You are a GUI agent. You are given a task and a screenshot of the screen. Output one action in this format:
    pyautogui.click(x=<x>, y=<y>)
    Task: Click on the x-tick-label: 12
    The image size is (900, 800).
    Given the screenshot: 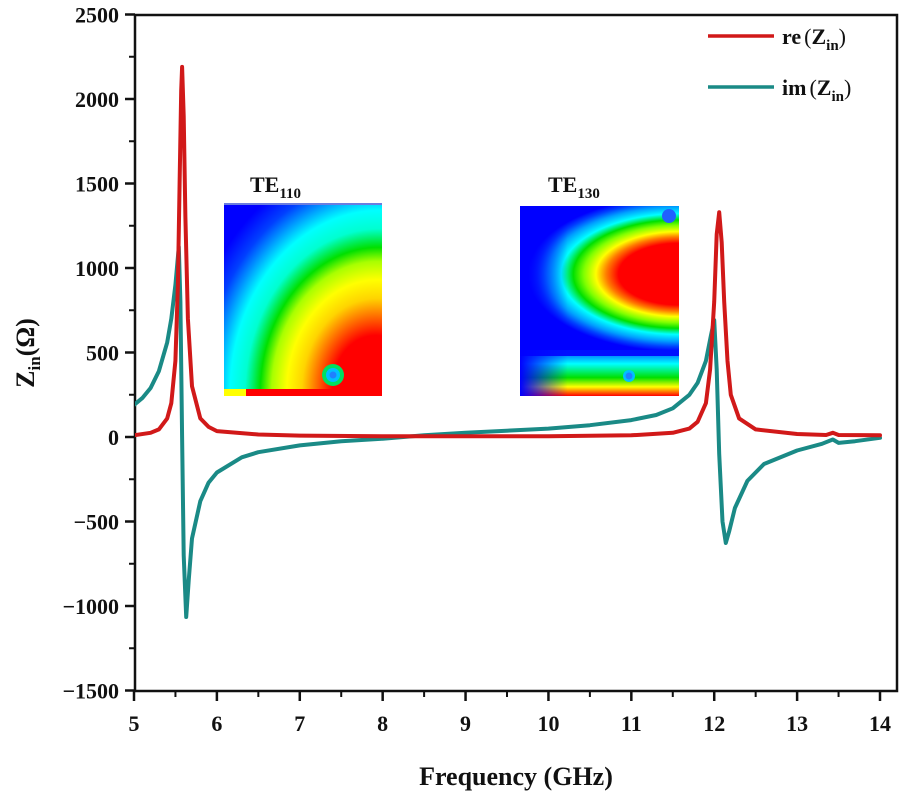 What is the action you would take?
    pyautogui.click(x=714, y=723)
    